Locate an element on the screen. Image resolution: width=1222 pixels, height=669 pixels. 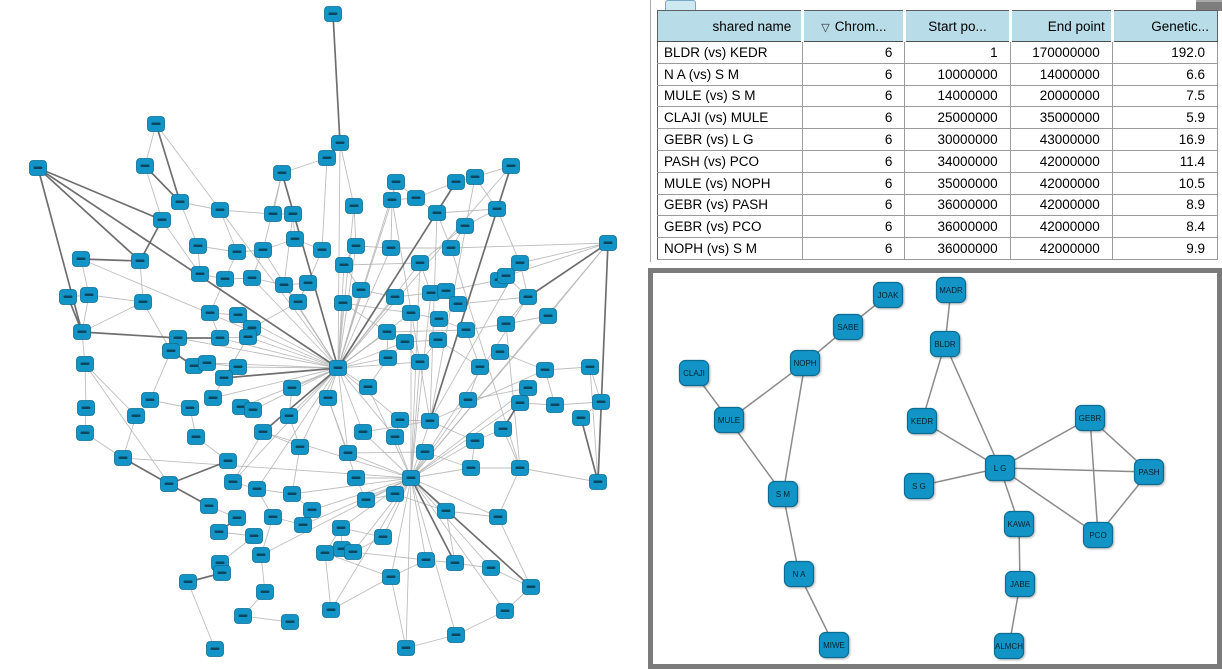
network-node-kawa: KAWA is located at coordinates (1019, 524).